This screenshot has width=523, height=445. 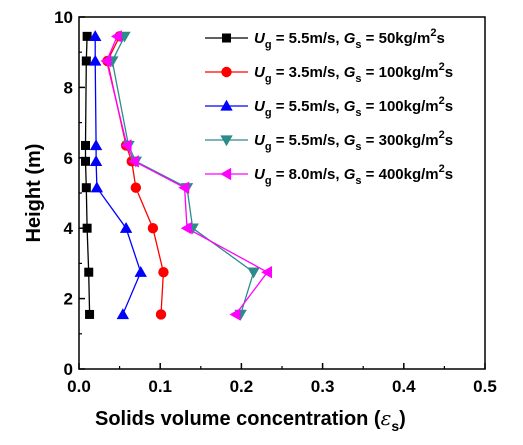 What do you see at coordinates (242, 386) in the screenshot?
I see `x-tick-label: 0.2` at bounding box center [242, 386].